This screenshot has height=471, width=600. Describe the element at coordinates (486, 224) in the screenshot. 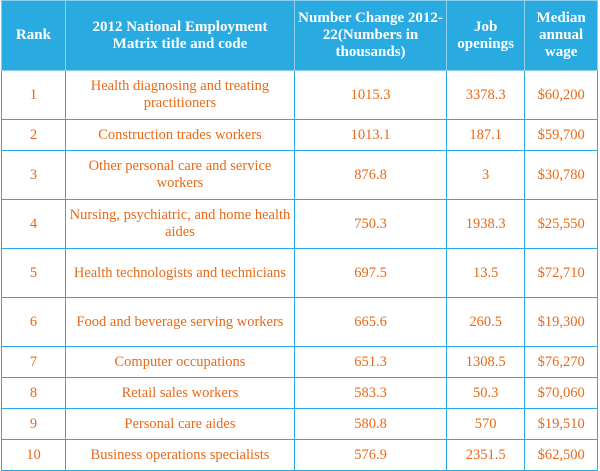

I see `cell-openings: 1938.3` at that location.